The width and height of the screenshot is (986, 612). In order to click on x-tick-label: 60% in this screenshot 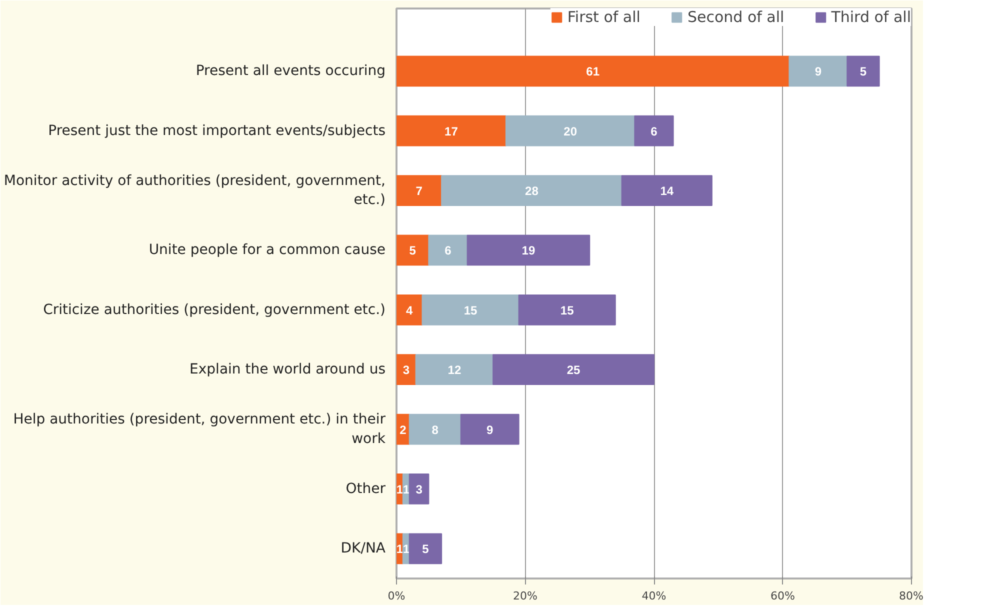, I will do `click(782, 596)`.